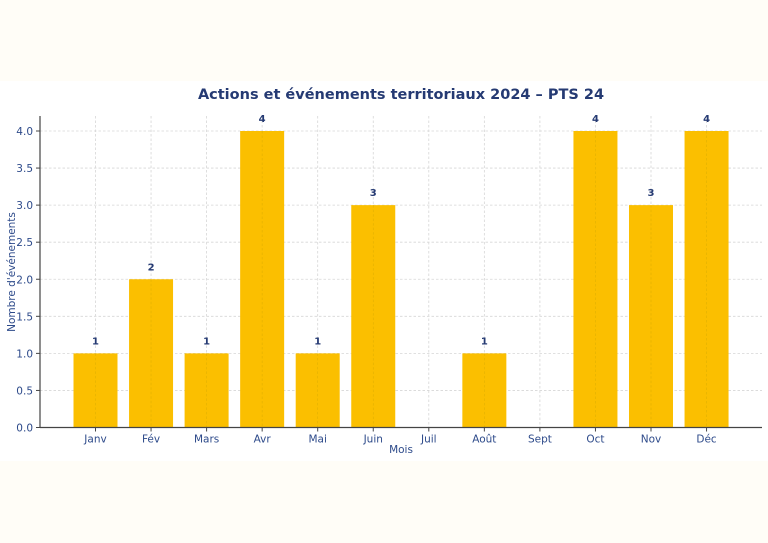  Describe the element at coordinates (24, 169) in the screenshot. I see `y-tick-label: 3.5` at that location.